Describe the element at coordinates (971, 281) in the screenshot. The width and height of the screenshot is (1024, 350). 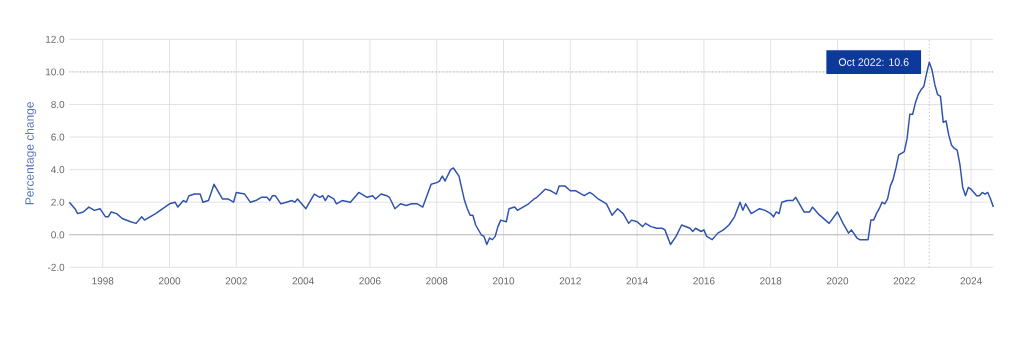
I see `x-tick-label: 2024` at that location.